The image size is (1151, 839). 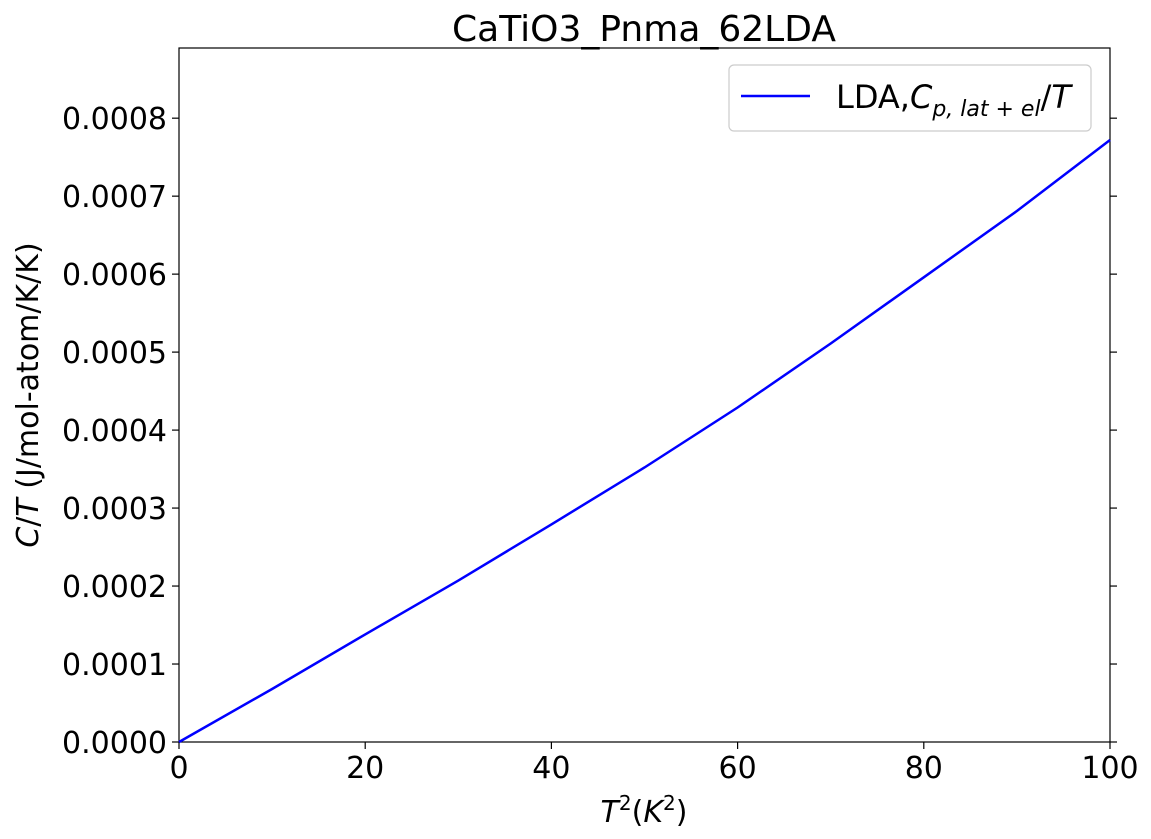 What do you see at coordinates (924, 768) in the screenshot?
I see `x-tick-label: 80` at bounding box center [924, 768].